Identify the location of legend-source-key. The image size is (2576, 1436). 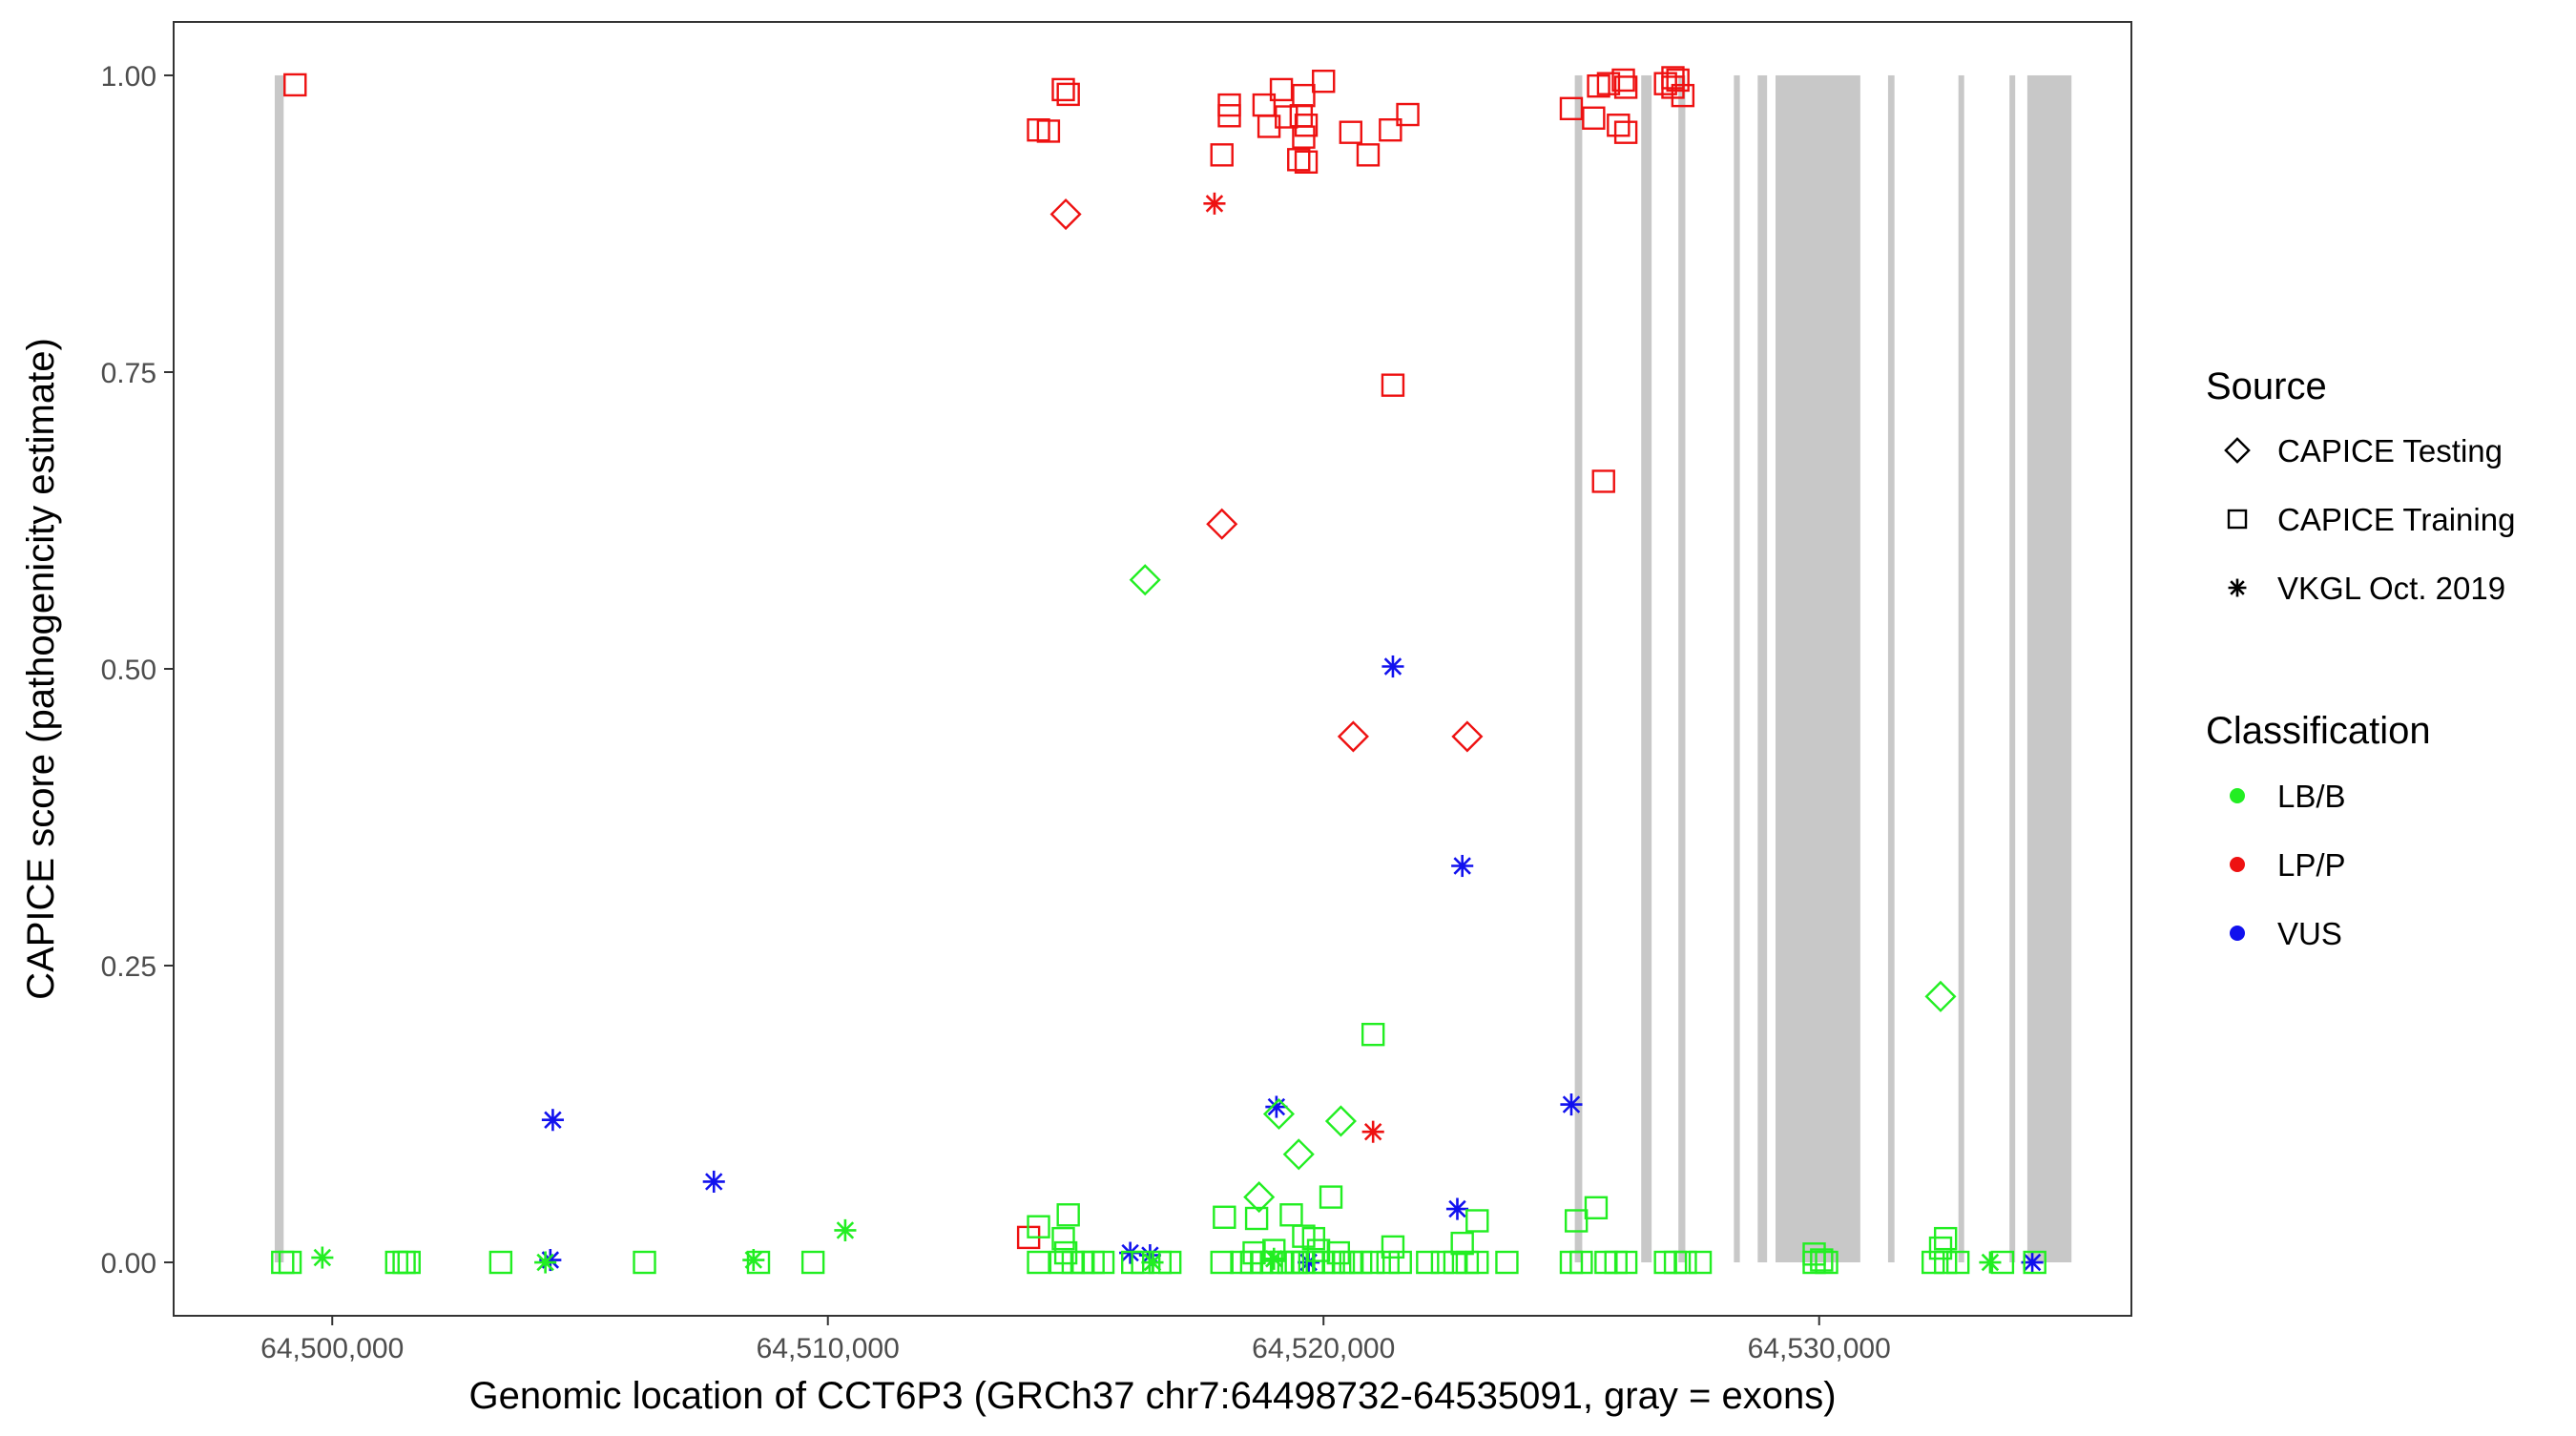
(2237, 587).